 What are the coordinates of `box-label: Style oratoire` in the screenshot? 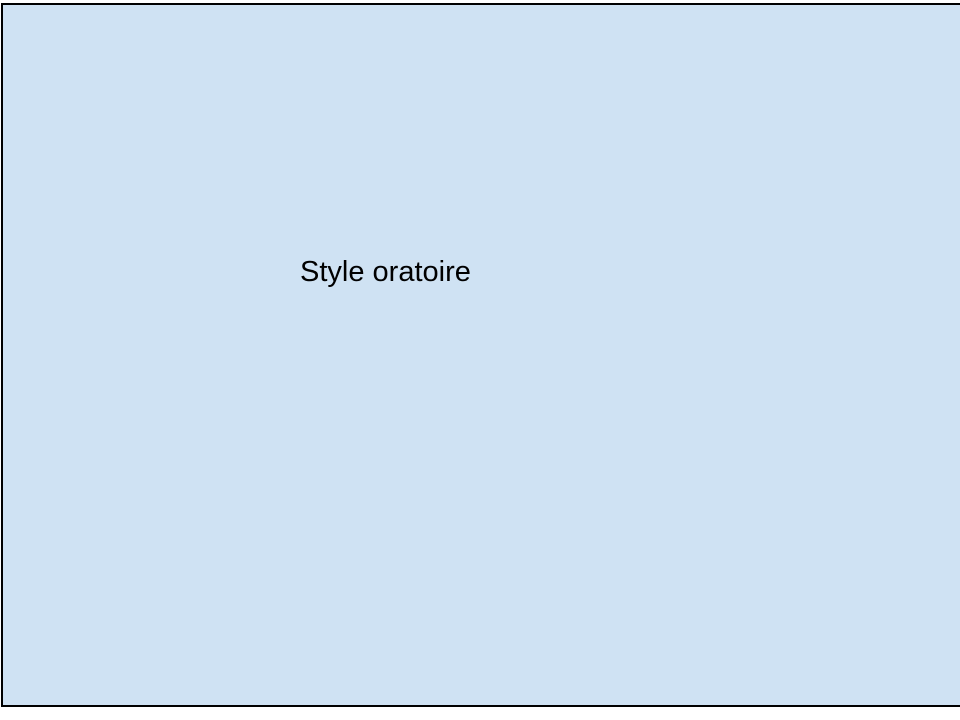 It's located at (385, 272).